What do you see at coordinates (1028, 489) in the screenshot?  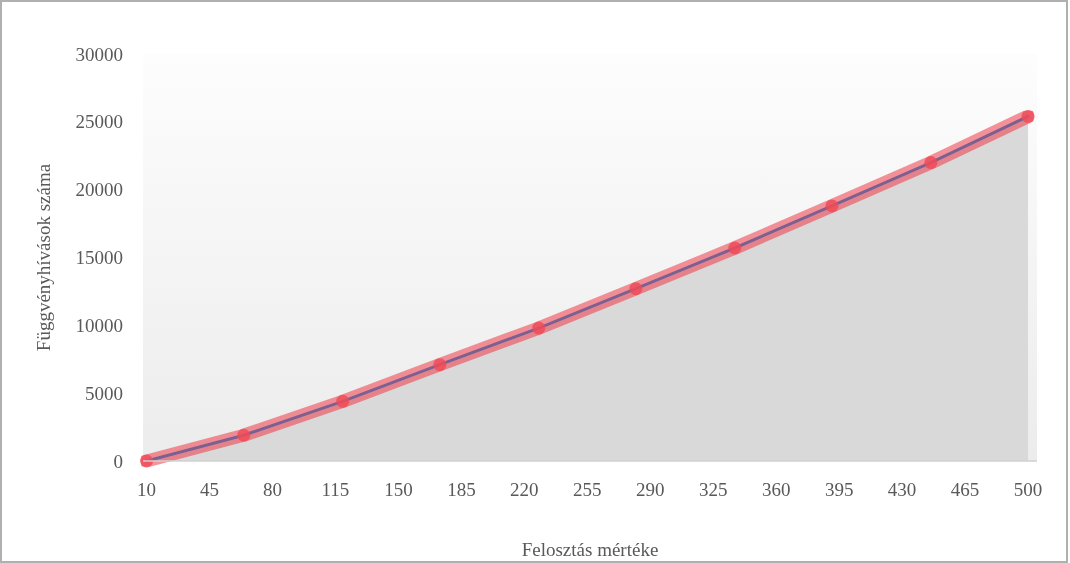 I see `x-tick-label: 500` at bounding box center [1028, 489].